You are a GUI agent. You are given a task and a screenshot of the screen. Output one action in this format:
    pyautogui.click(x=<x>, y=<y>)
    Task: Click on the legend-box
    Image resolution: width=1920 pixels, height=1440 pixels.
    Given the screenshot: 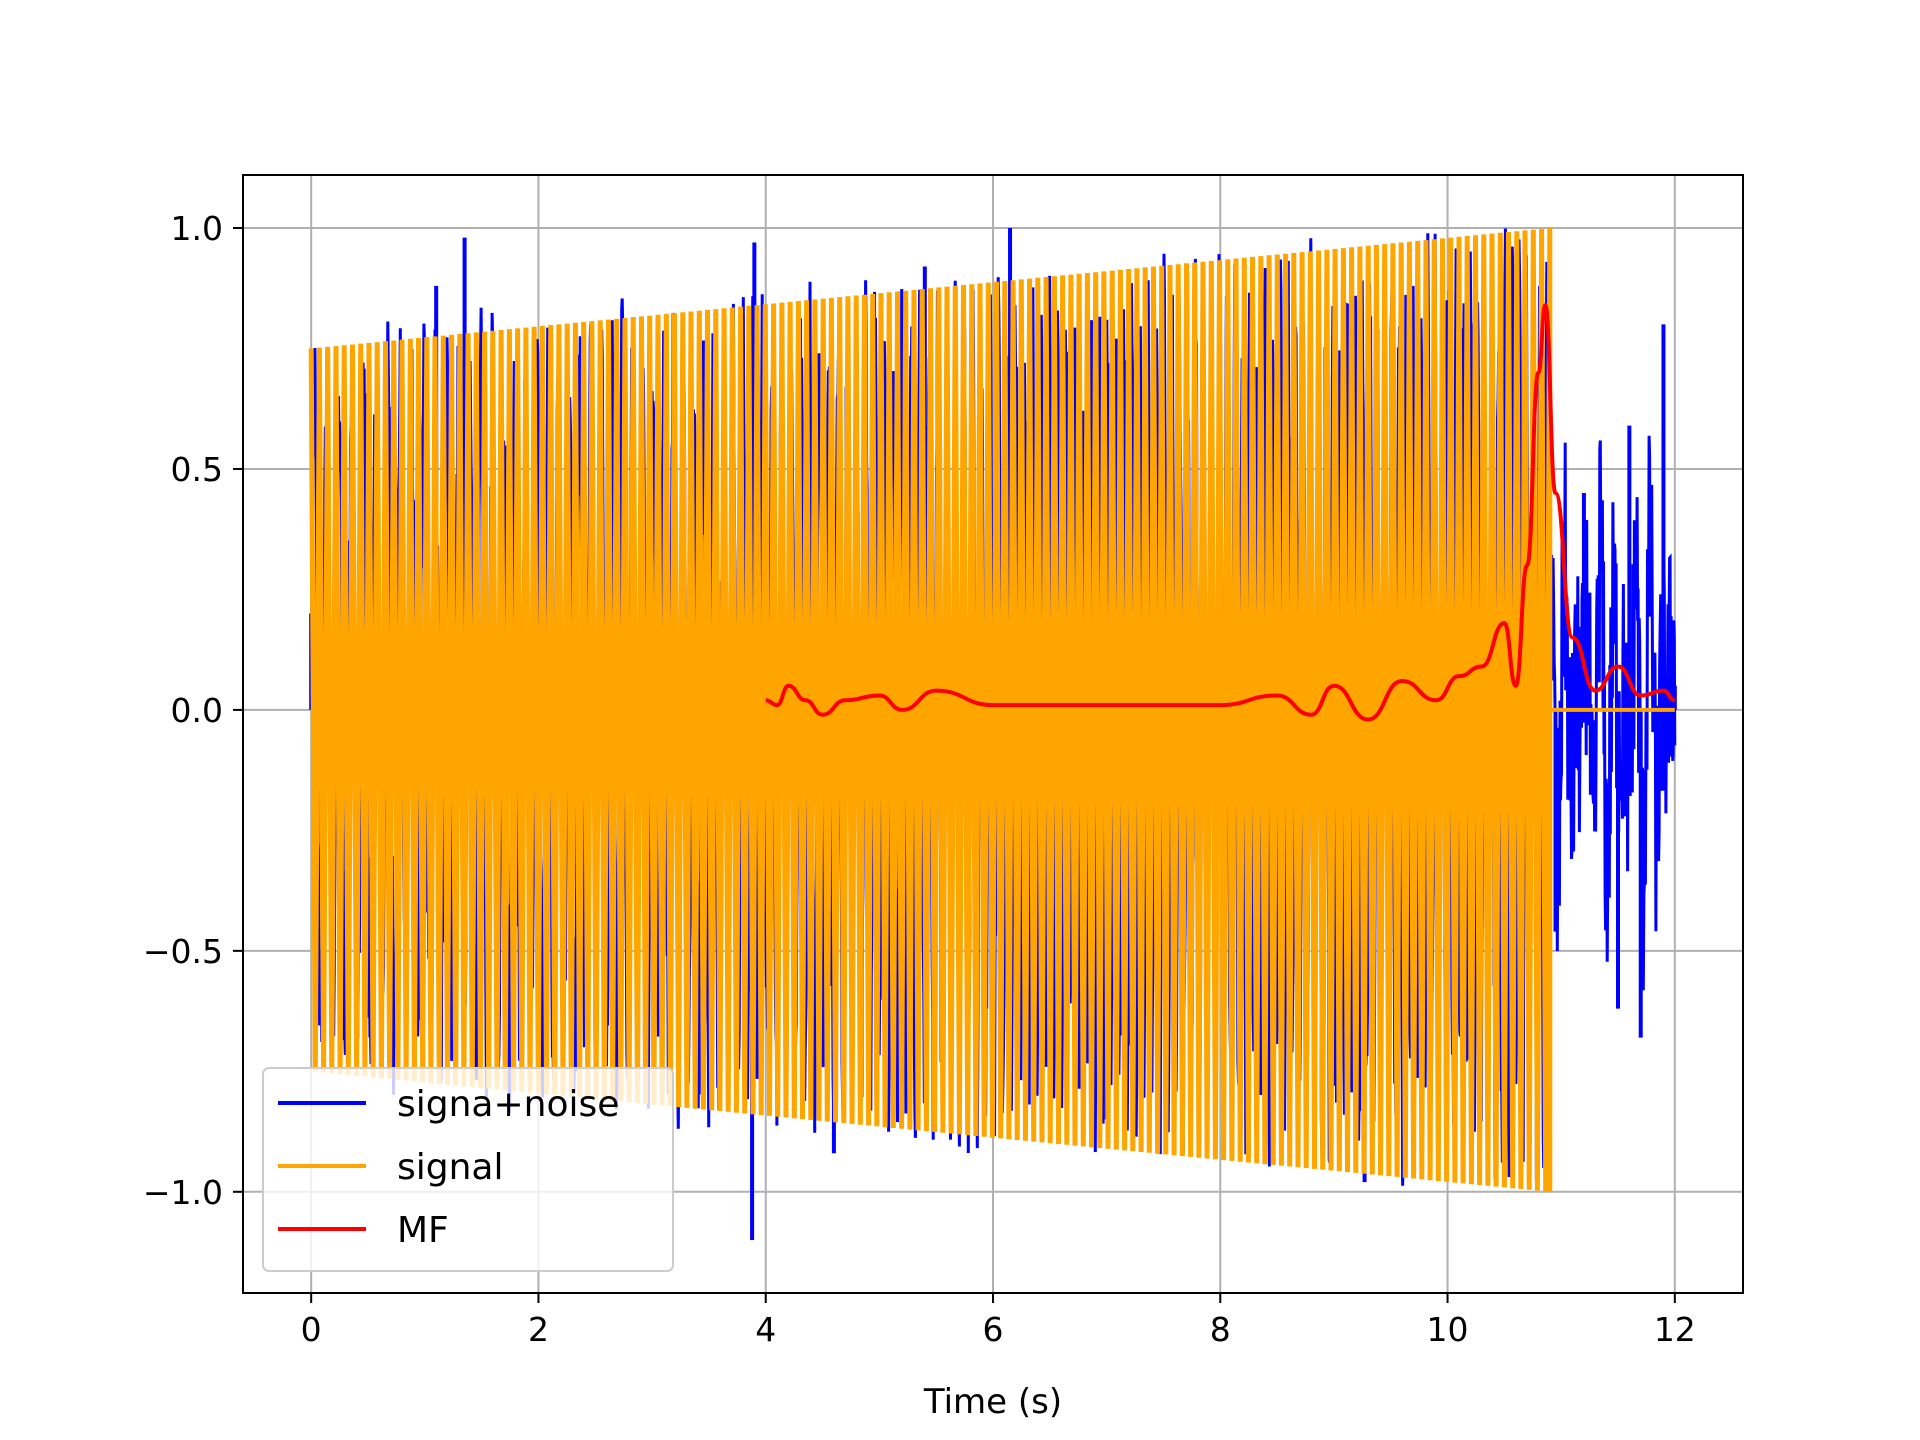 What is the action you would take?
    pyautogui.click(x=468, y=1169)
    